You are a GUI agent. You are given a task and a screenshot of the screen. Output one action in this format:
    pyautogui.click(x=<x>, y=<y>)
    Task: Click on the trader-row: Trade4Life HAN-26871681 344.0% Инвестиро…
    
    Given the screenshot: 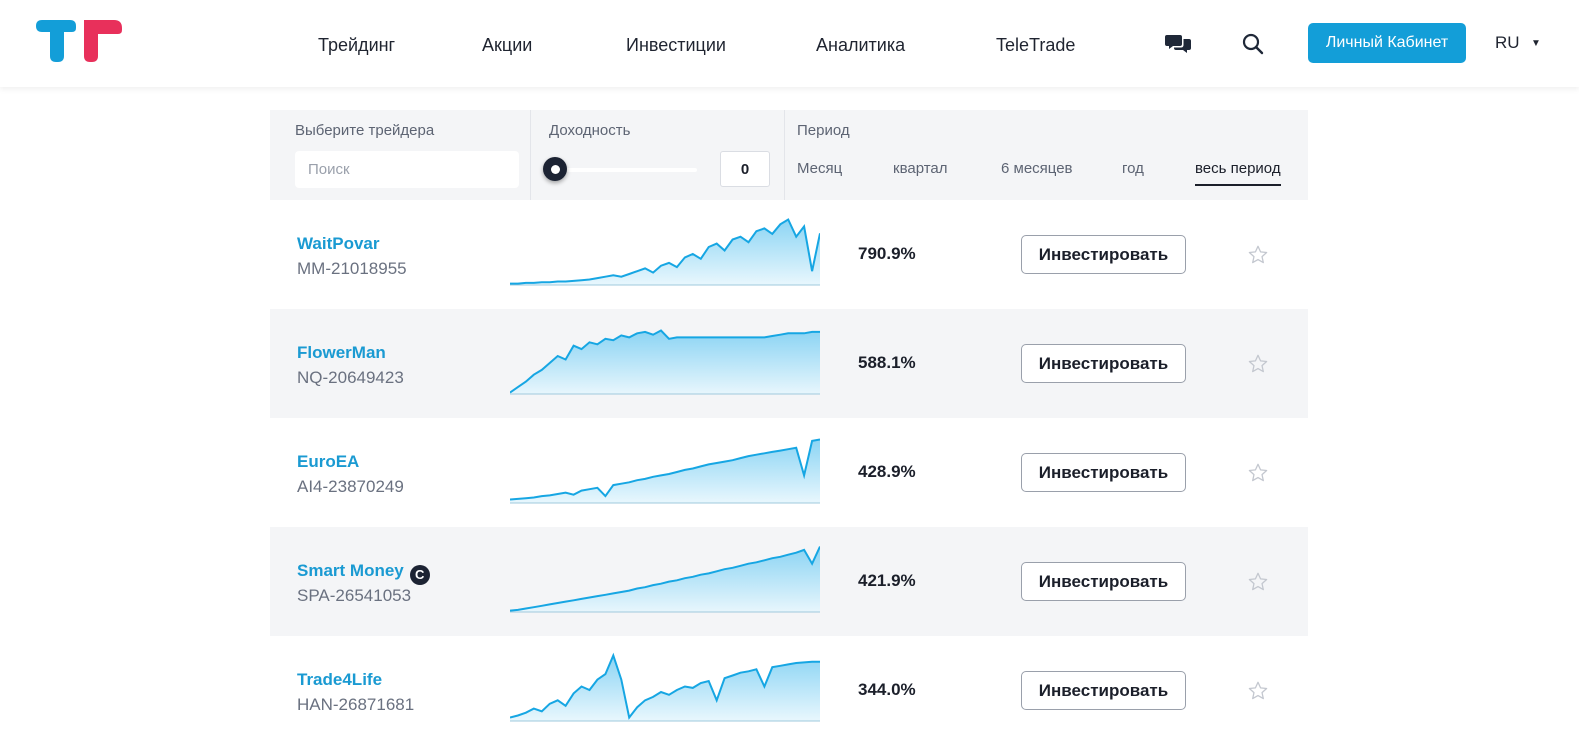 What is the action you would take?
    pyautogui.click(x=789, y=690)
    